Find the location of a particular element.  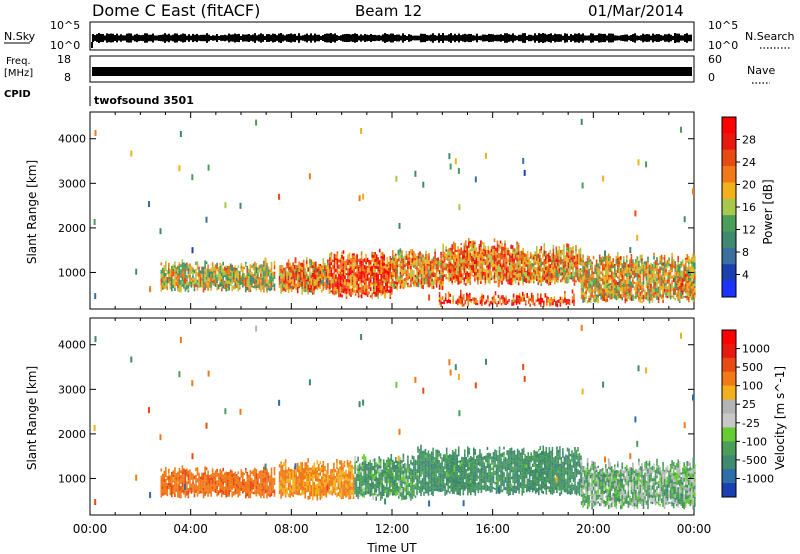

noise-left-tick-bottom: 10^0 is located at coordinates (65, 45).